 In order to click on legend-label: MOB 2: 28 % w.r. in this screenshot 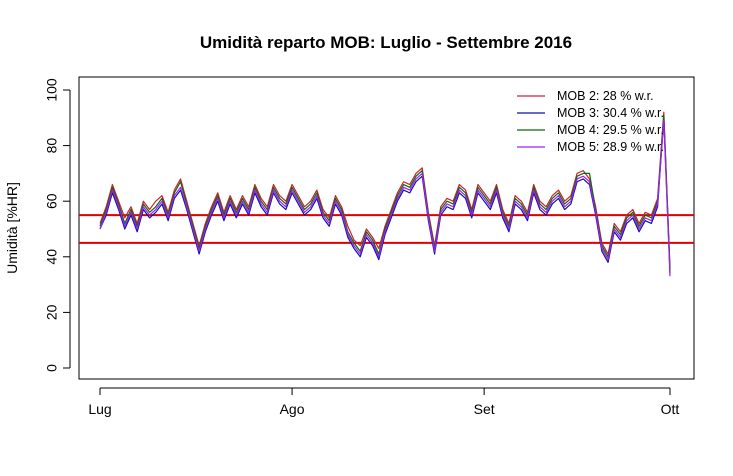, I will do `click(605, 96)`.